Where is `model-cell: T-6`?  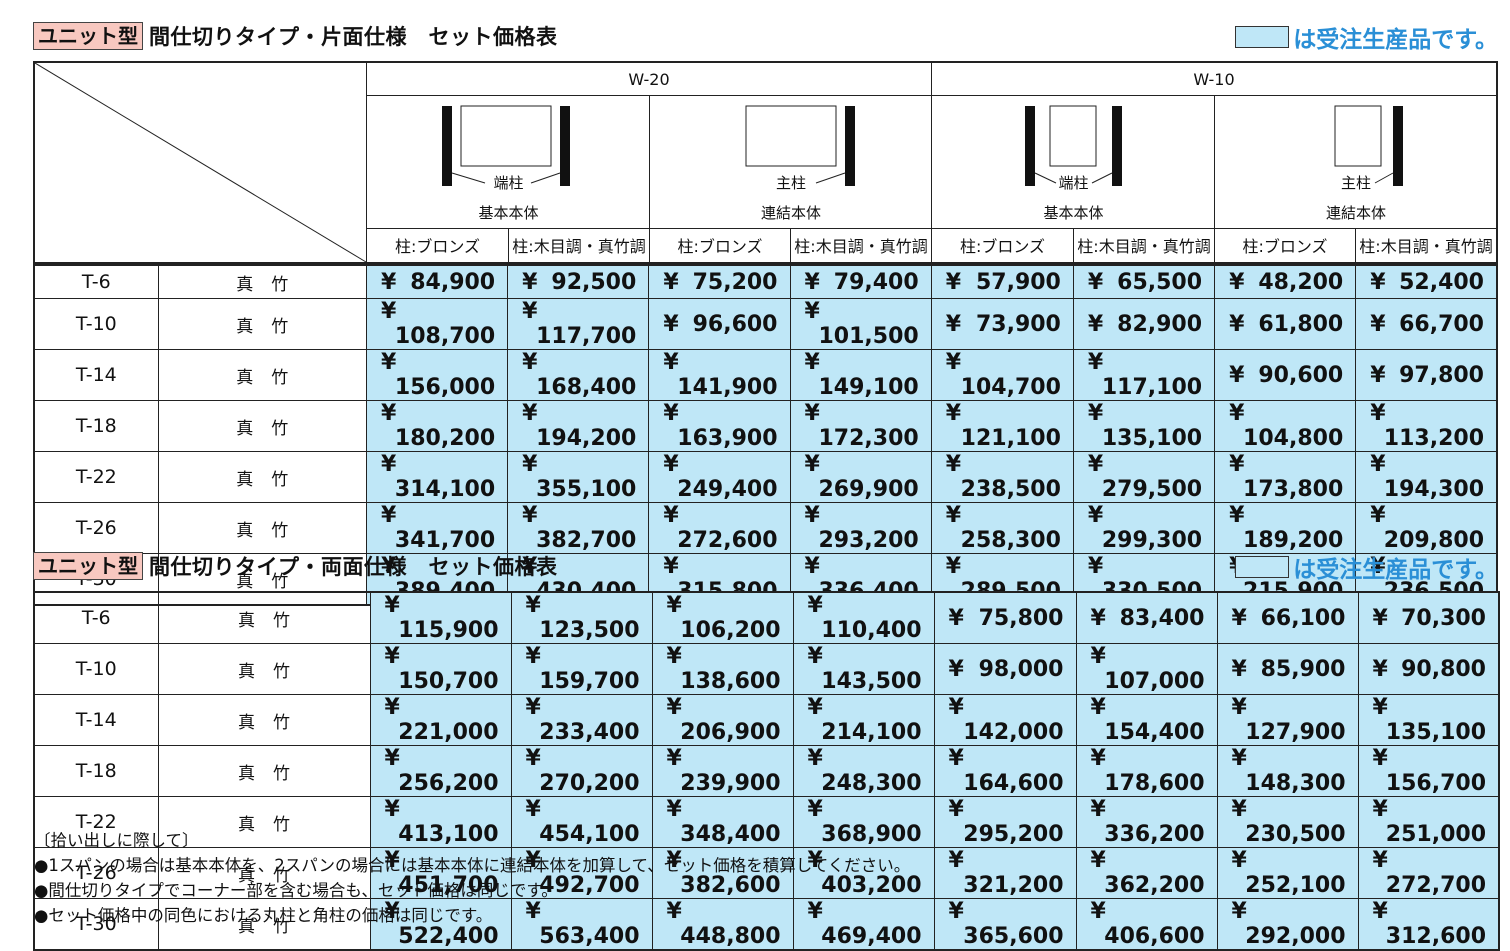
model-cell: T-6 is located at coordinates (96, 281).